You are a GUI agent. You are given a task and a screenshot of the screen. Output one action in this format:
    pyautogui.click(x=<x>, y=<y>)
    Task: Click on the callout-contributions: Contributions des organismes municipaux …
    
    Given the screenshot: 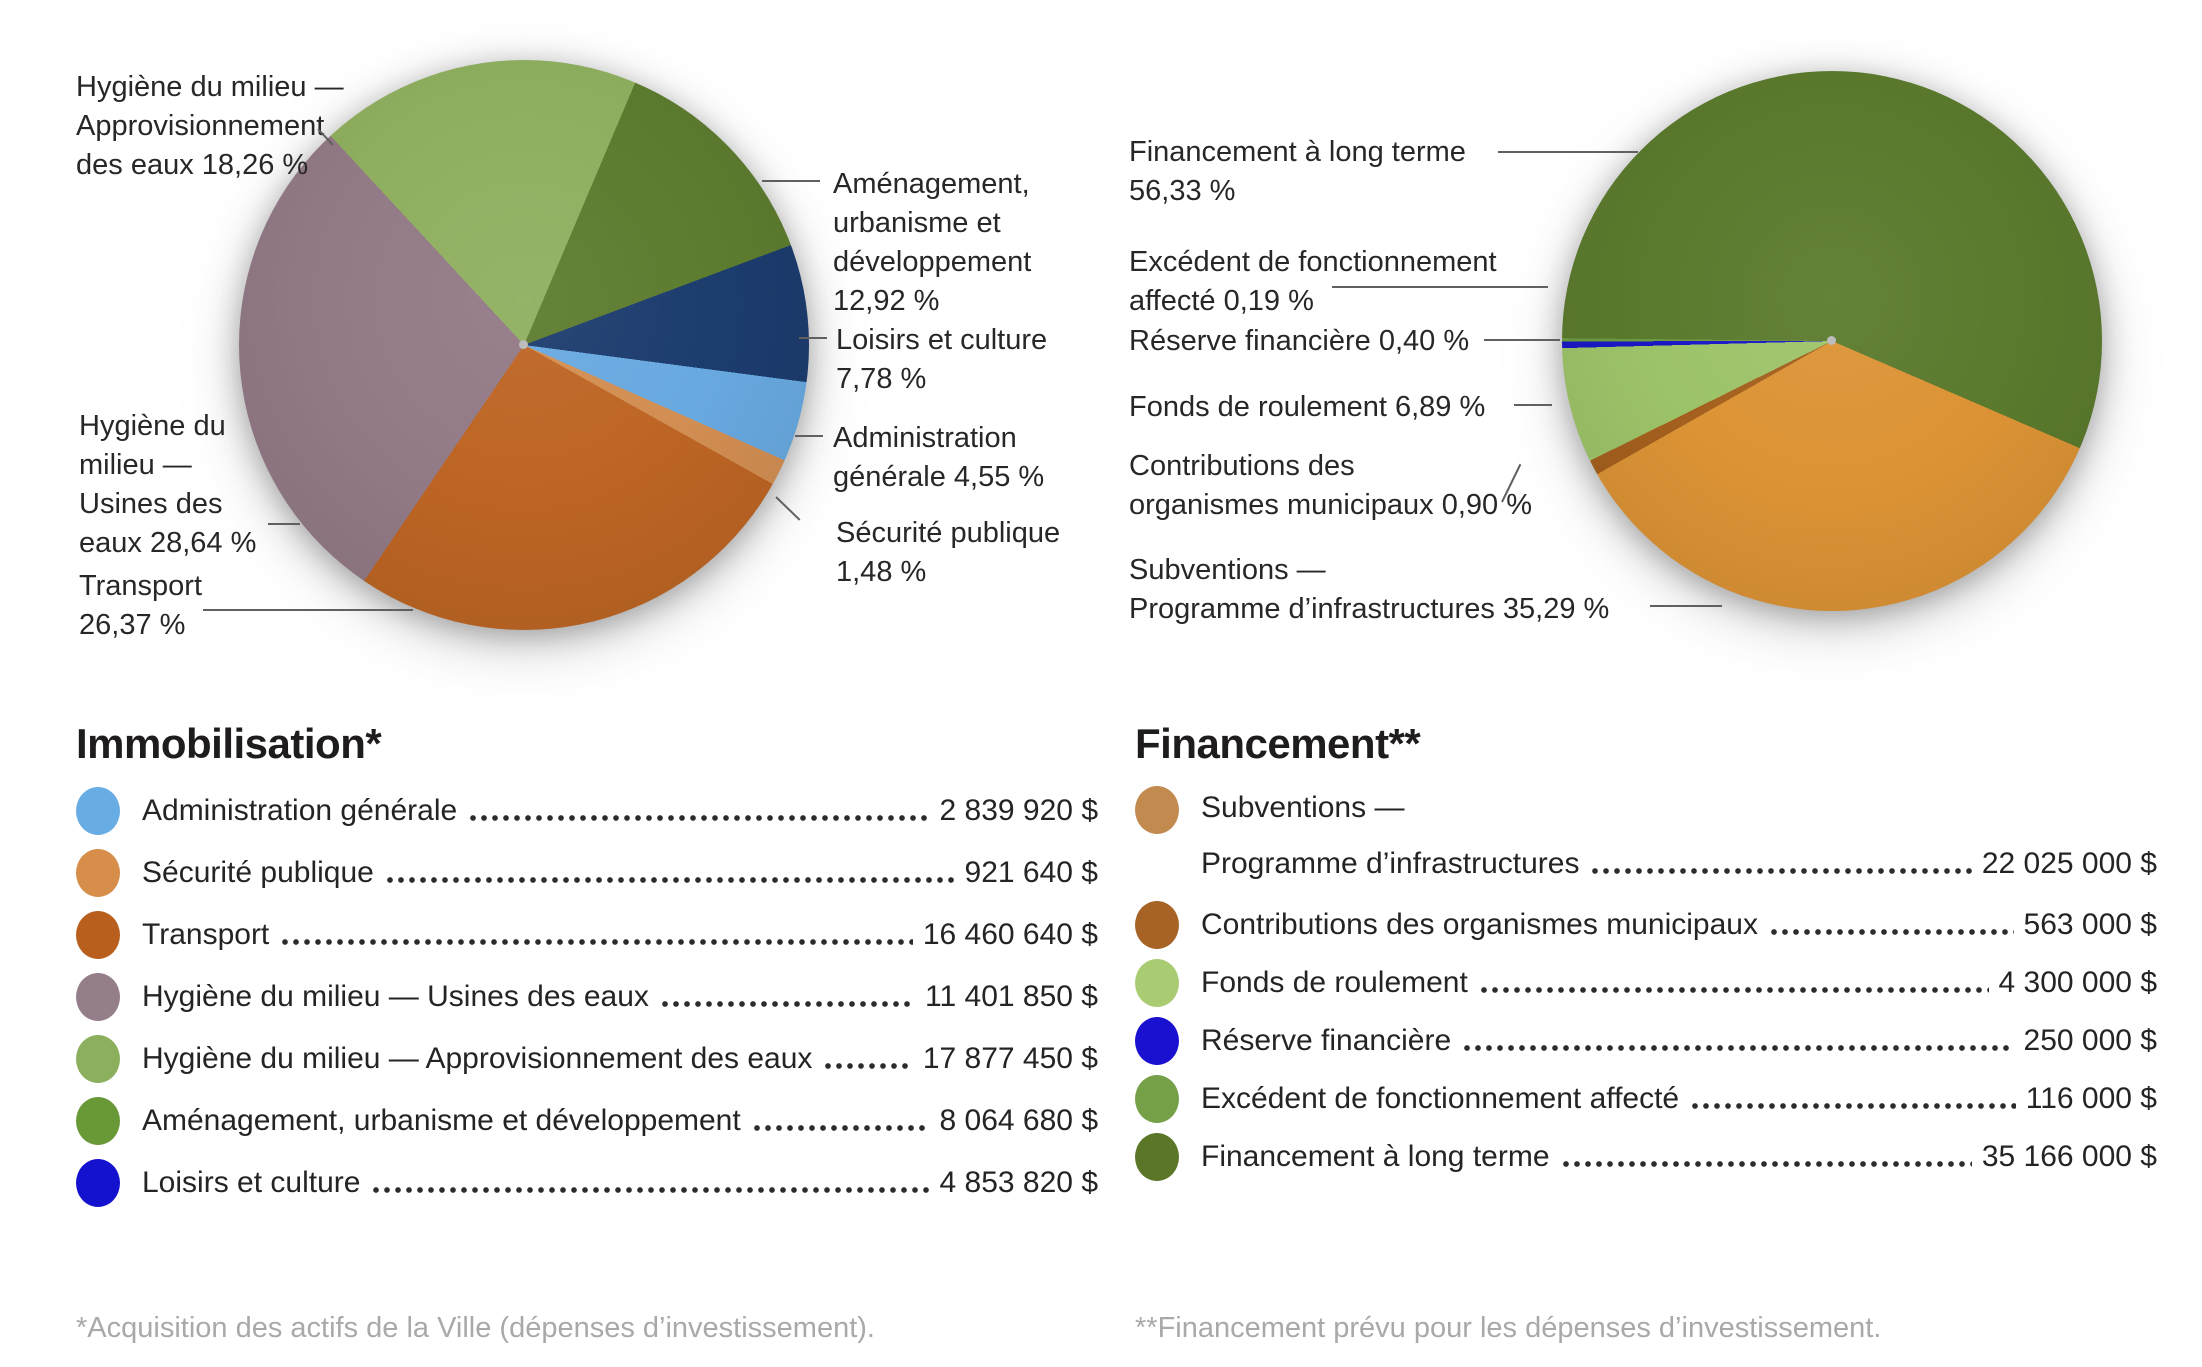 What is the action you would take?
    pyautogui.click(x=1330, y=486)
    